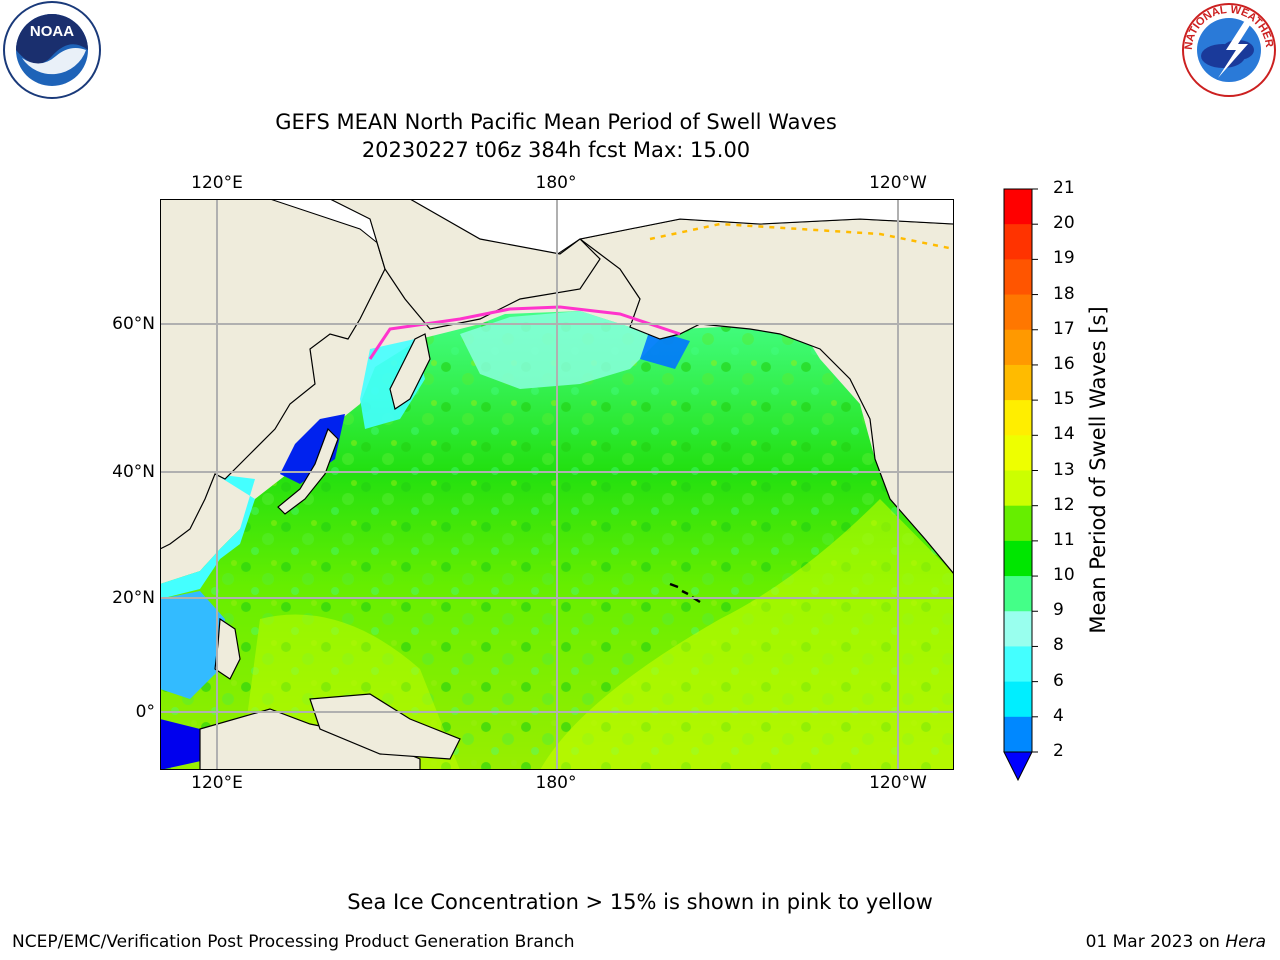 Image resolution: width=1280 pixels, height=960 pixels. Describe the element at coordinates (217, 783) in the screenshot. I see `lon-label-bottom-120e: 120°E` at that location.